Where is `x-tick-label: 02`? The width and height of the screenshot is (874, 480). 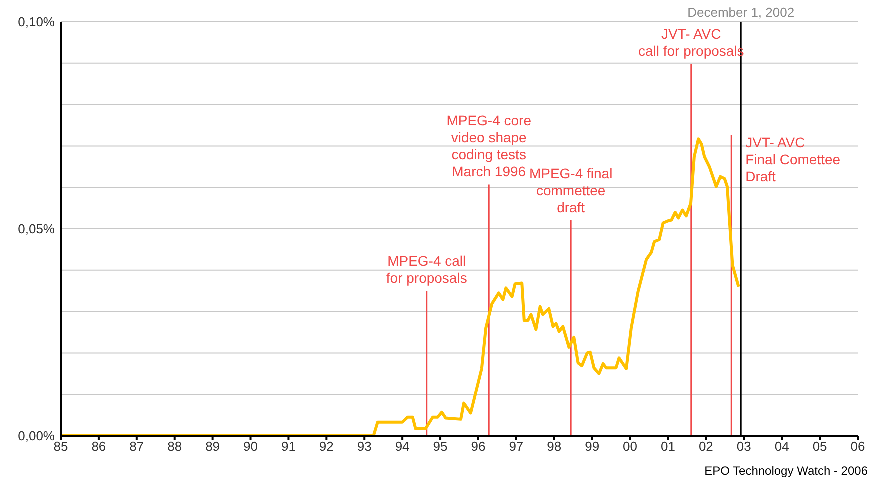 x-tick-label: 02 is located at coordinates (706, 446).